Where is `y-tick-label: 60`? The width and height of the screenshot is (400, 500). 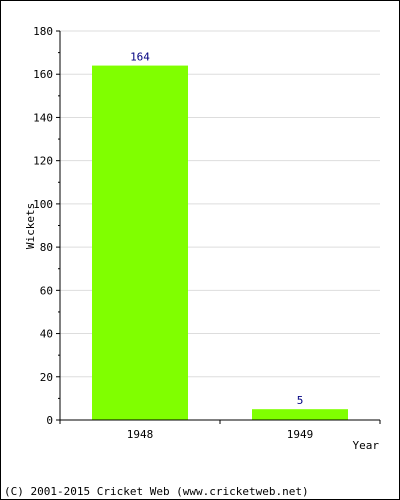 y-tick-label: 60 is located at coordinates (46, 290).